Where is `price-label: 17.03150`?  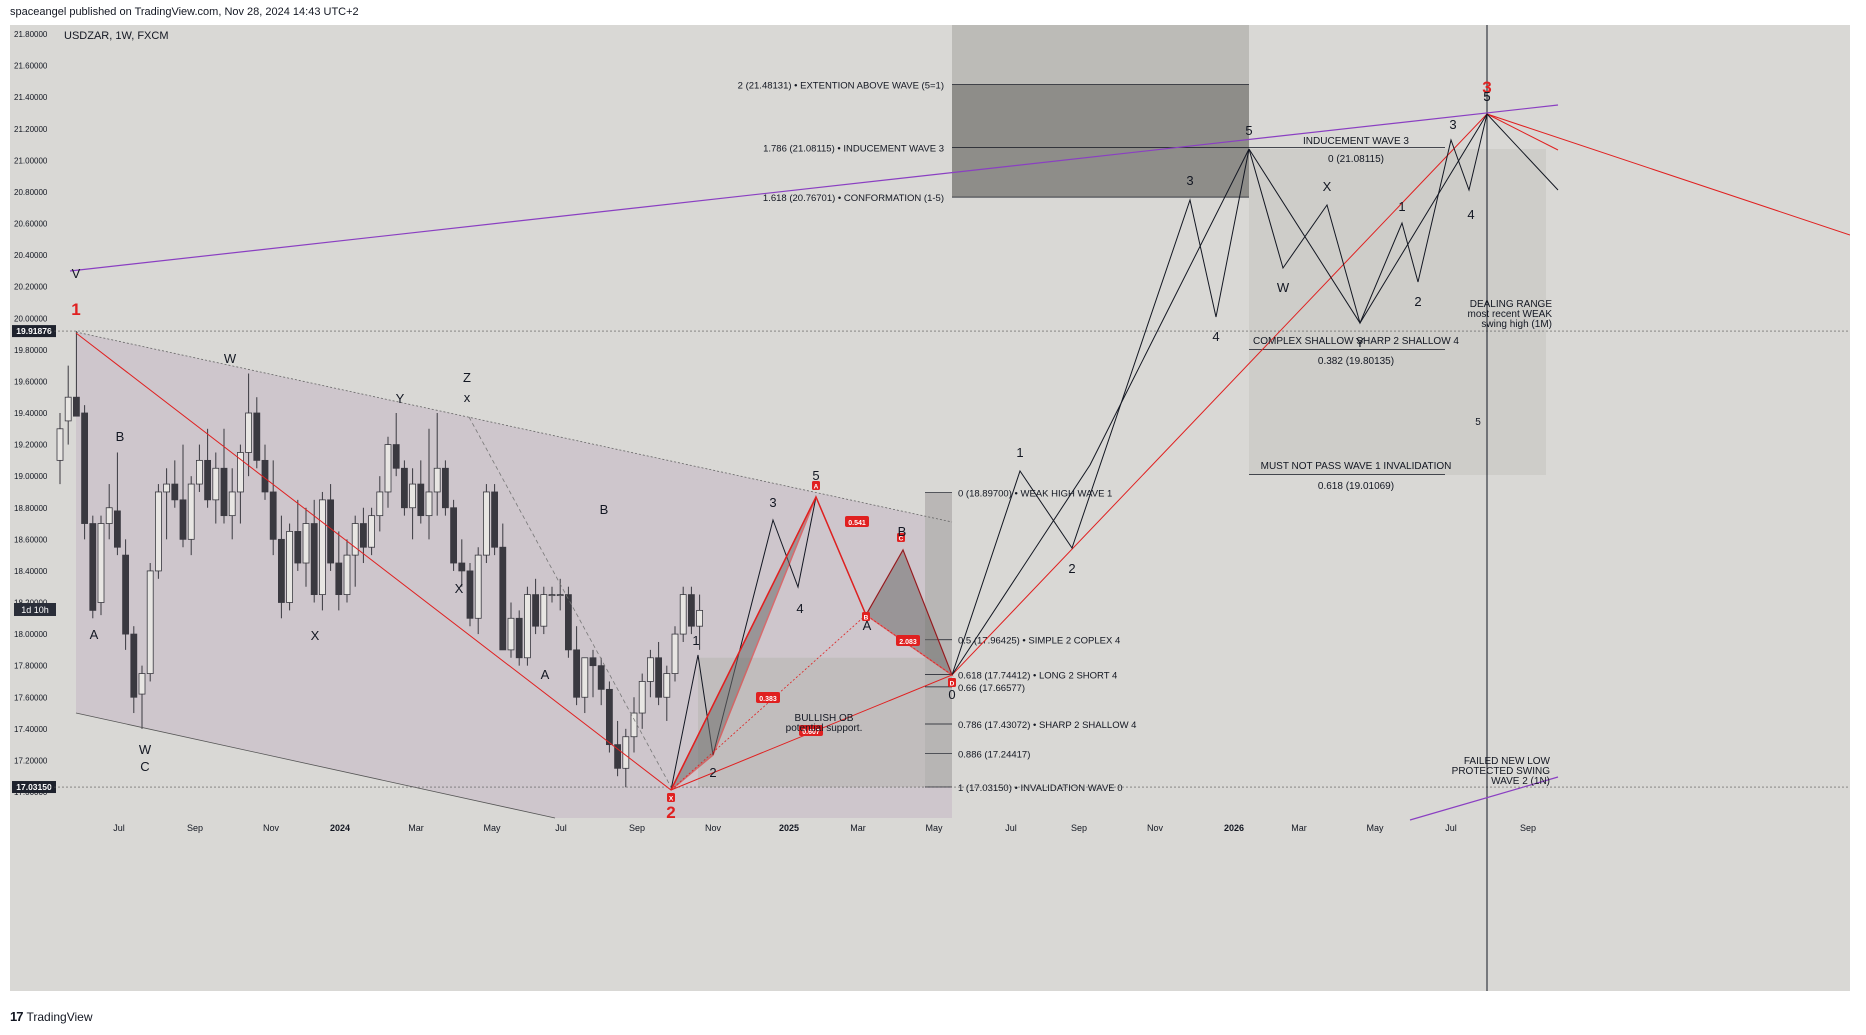 price-label: 17.03150 is located at coordinates (34, 787).